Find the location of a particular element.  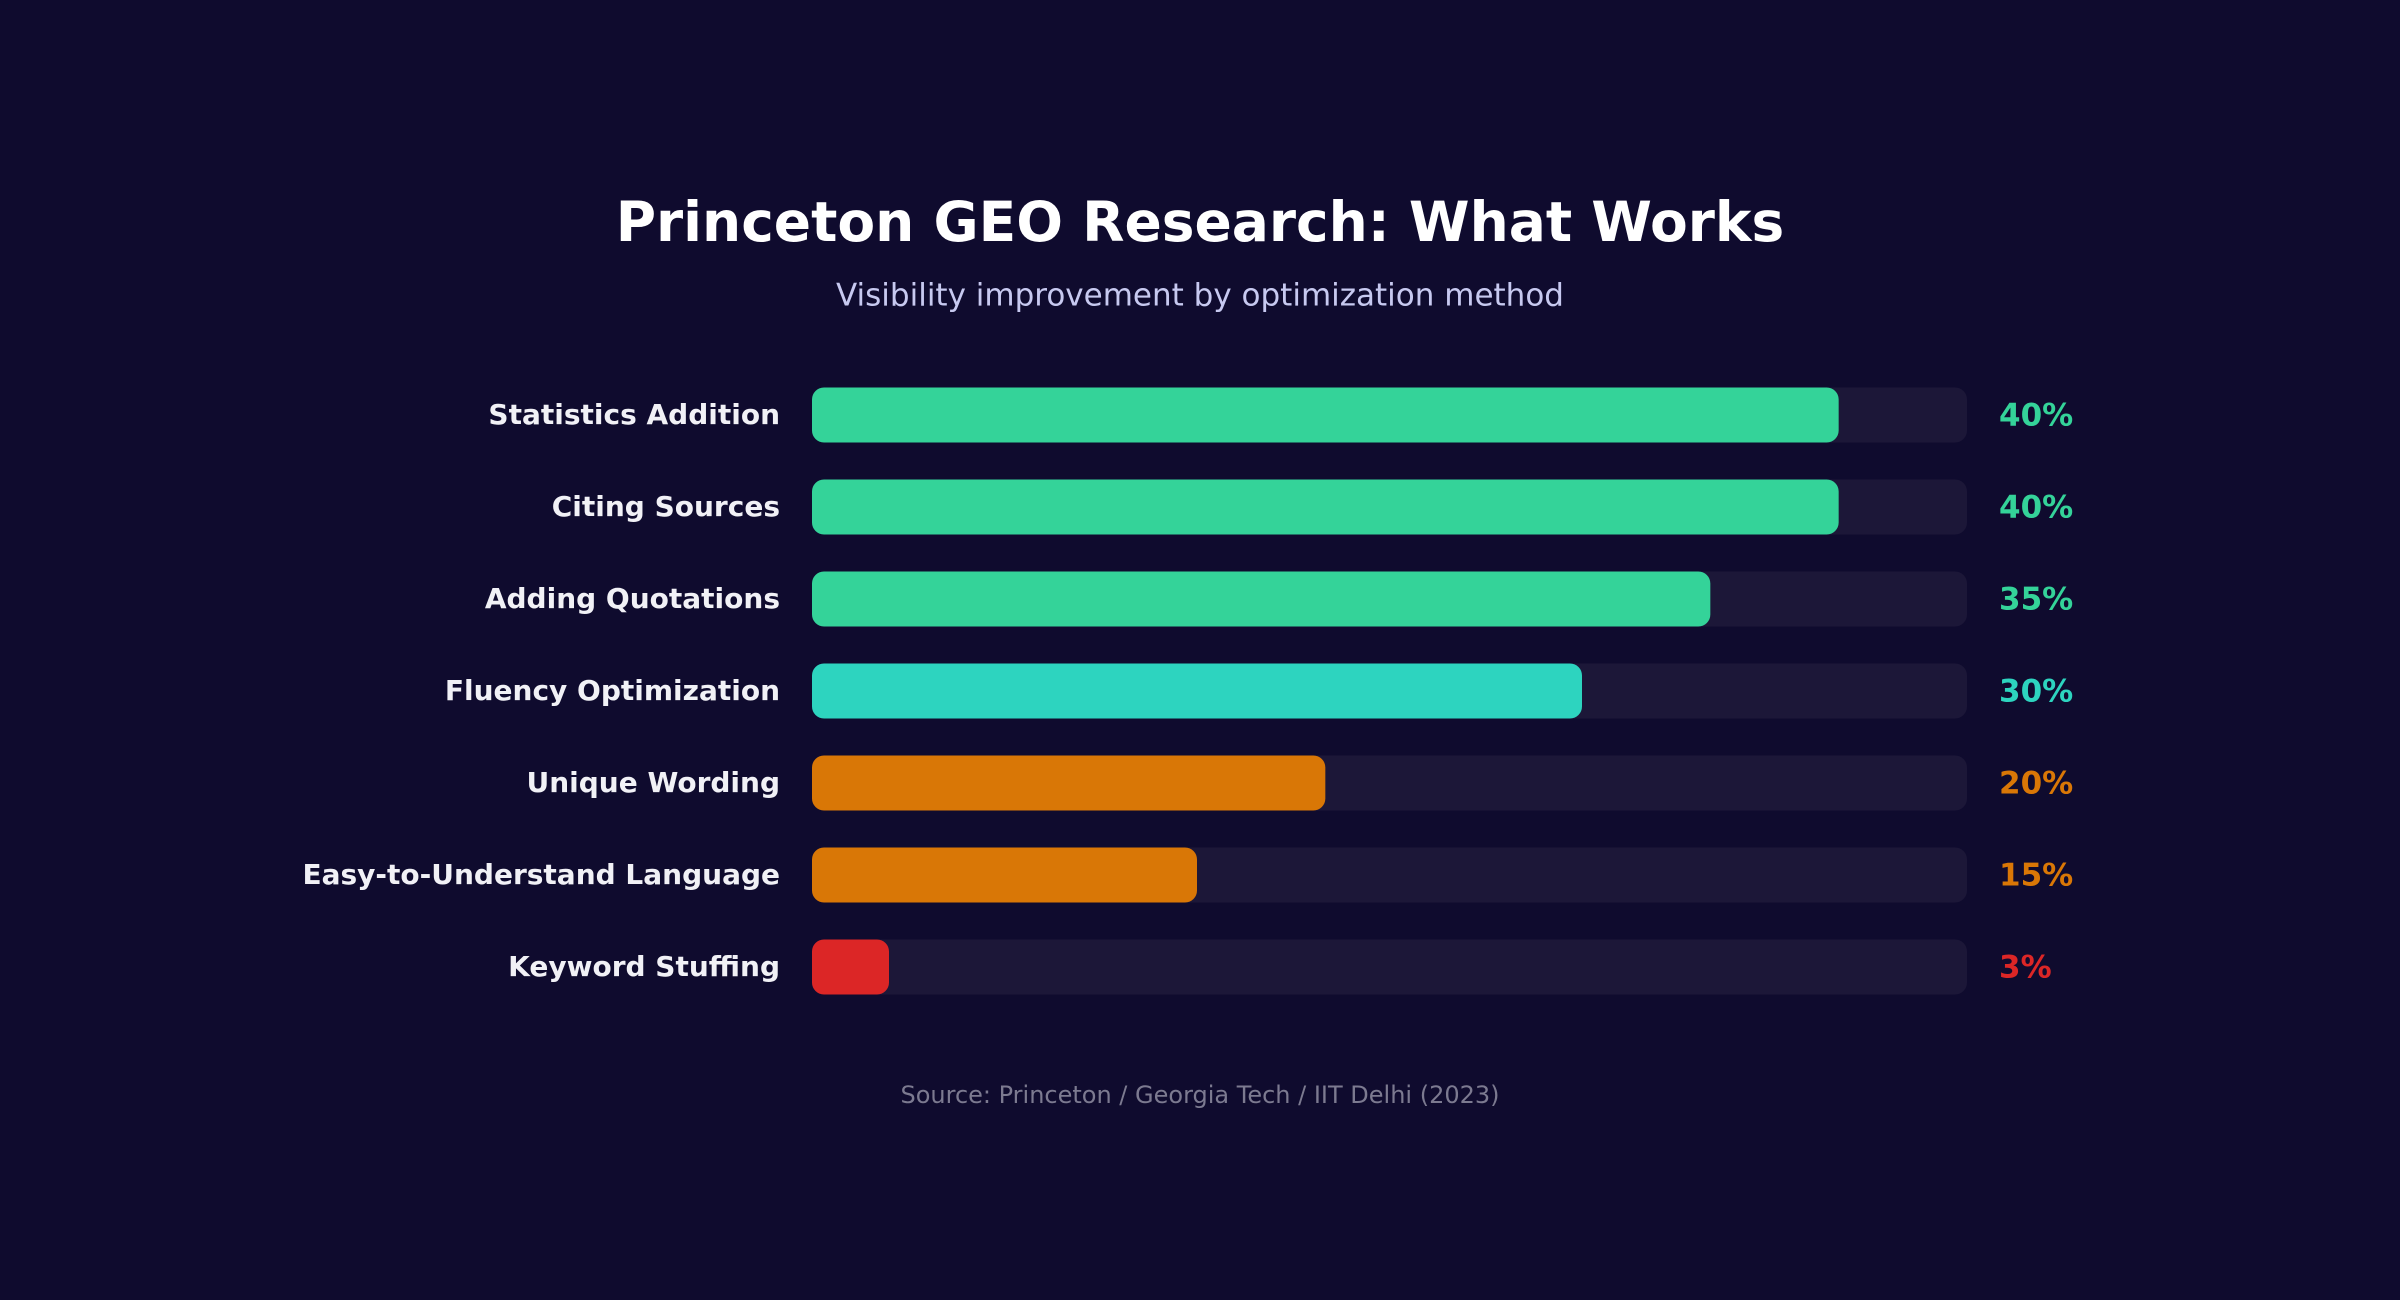

value-label: 20% is located at coordinates (2036, 784).